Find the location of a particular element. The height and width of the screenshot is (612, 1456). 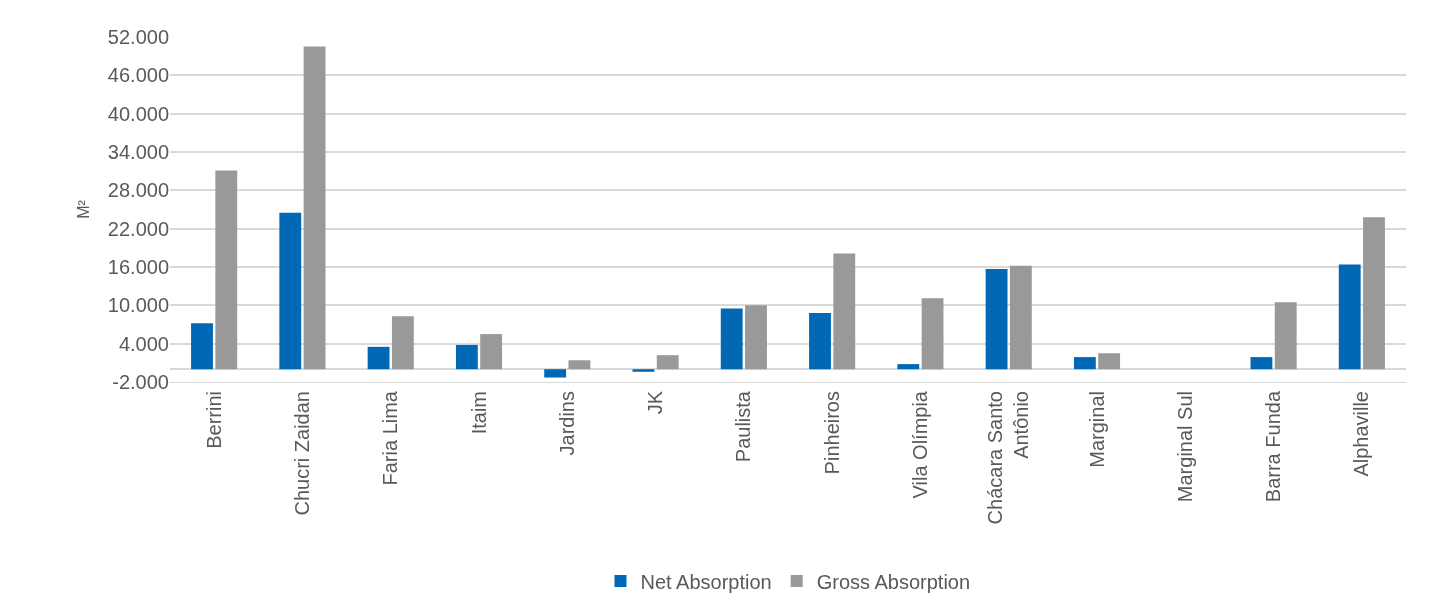

x-tick-label: Jardins is located at coordinates (566, 423).